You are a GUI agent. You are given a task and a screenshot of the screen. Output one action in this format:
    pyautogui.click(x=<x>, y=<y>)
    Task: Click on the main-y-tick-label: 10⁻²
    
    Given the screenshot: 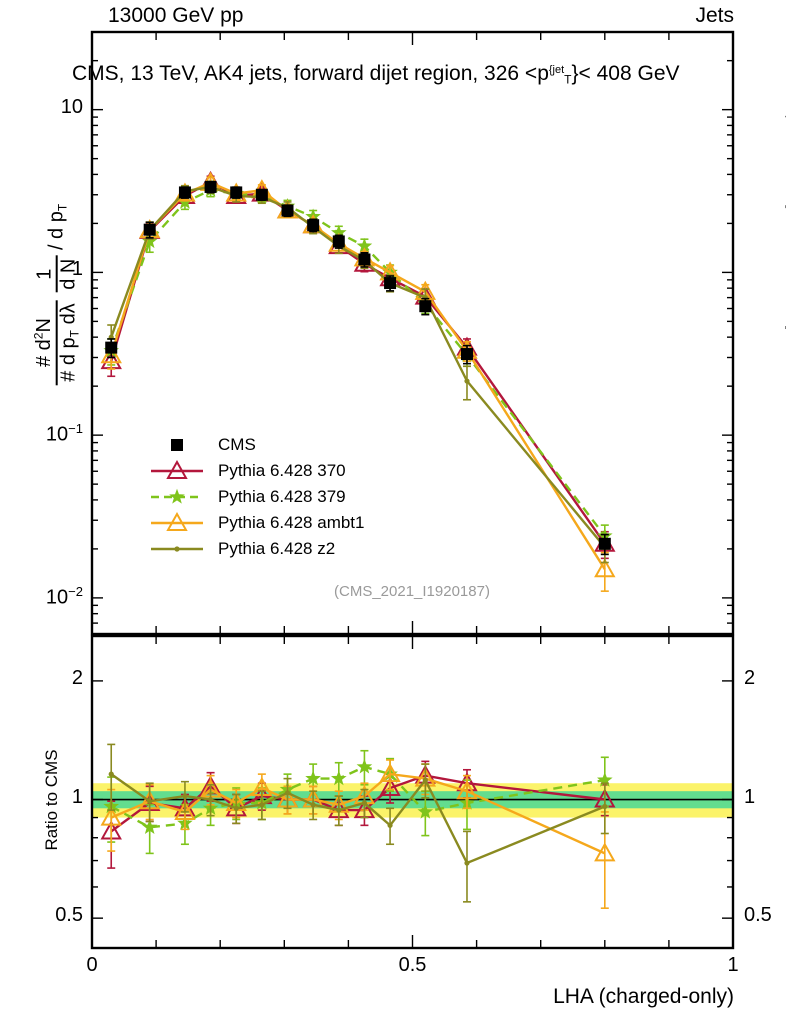 What is the action you would take?
    pyautogui.click(x=64, y=596)
    